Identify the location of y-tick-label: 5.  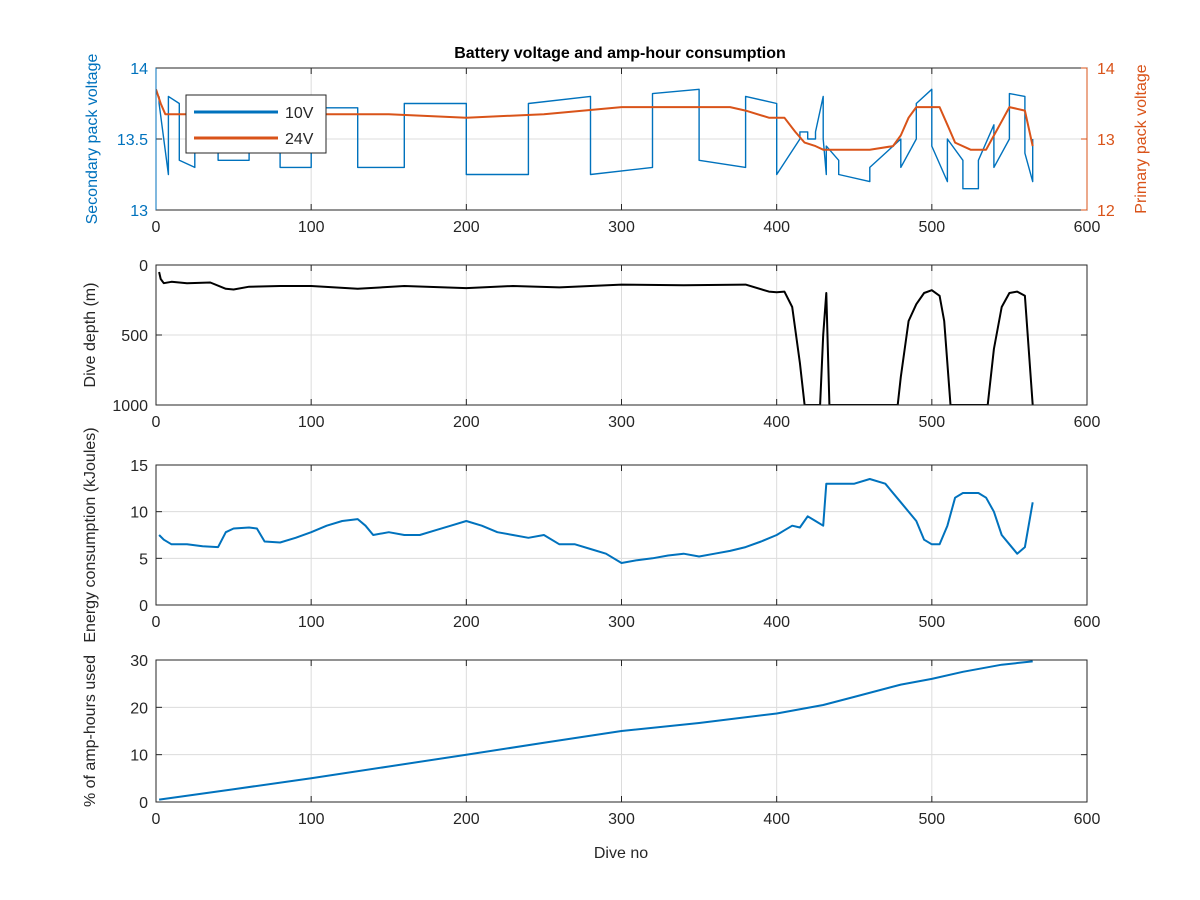
(143, 559).